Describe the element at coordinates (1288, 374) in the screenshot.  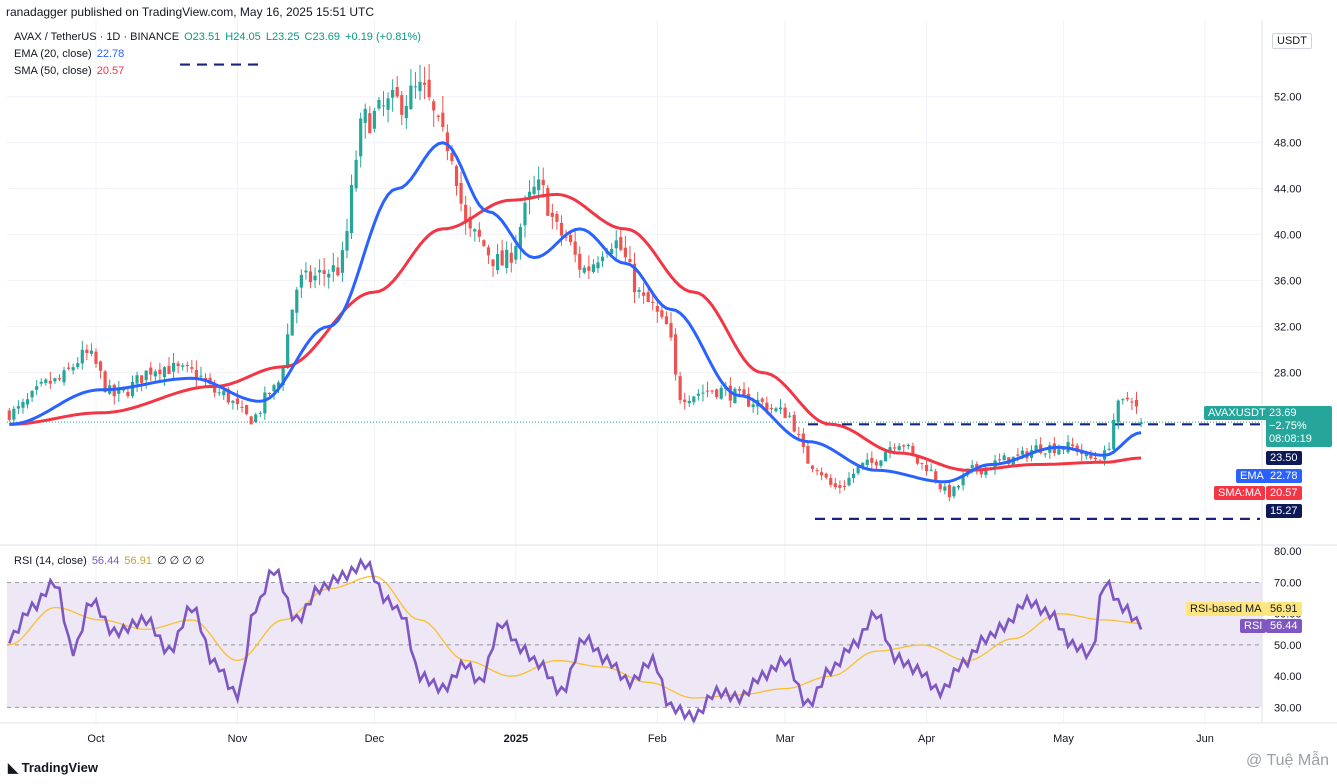
I see `price-tick-label: 28.00` at that location.